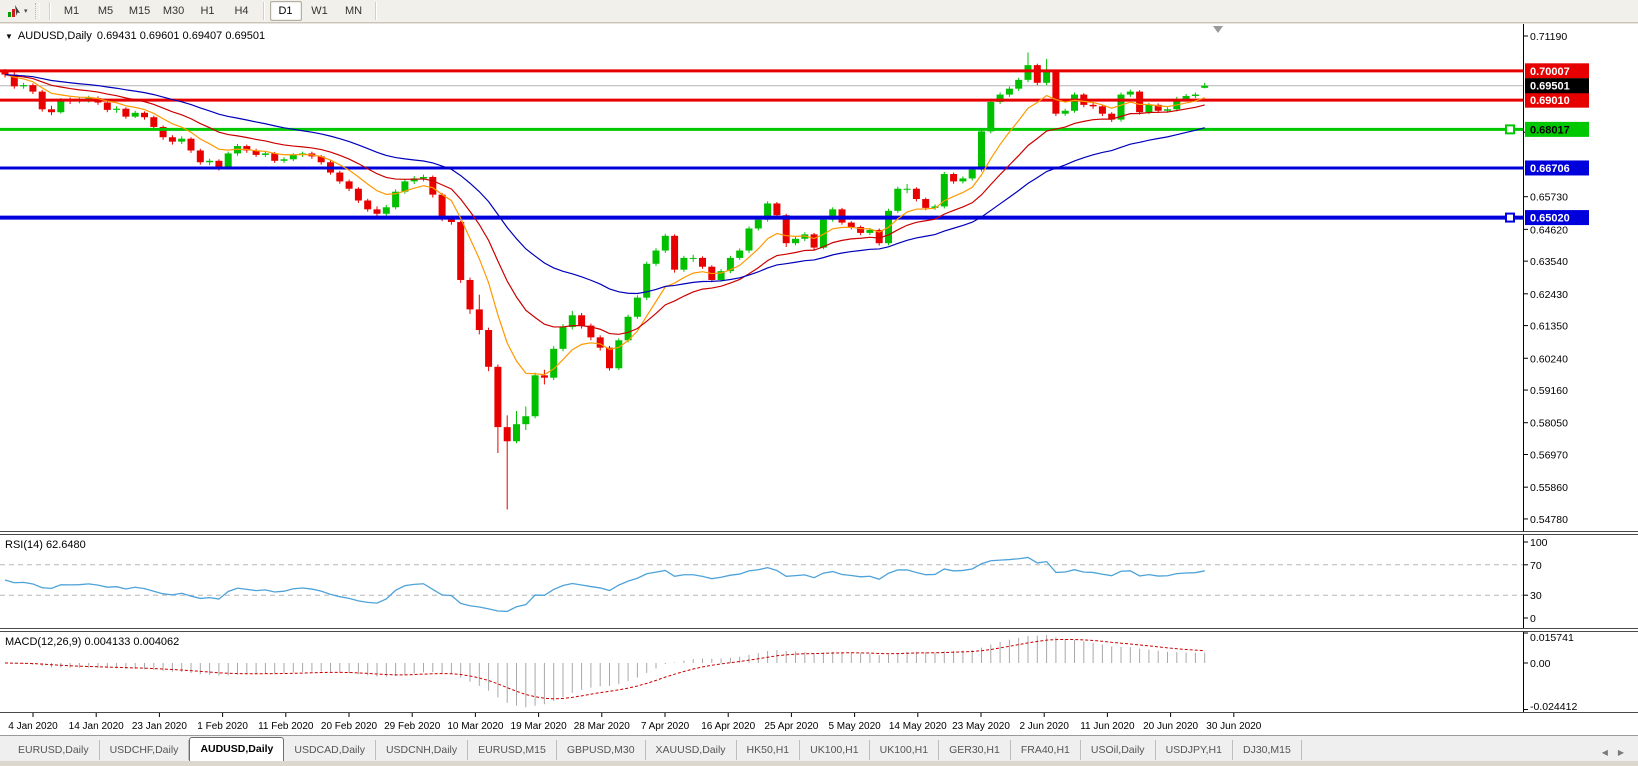 The width and height of the screenshot is (1638, 766). What do you see at coordinates (1536, 566) in the screenshot?
I see `svg-text: 70` at bounding box center [1536, 566].